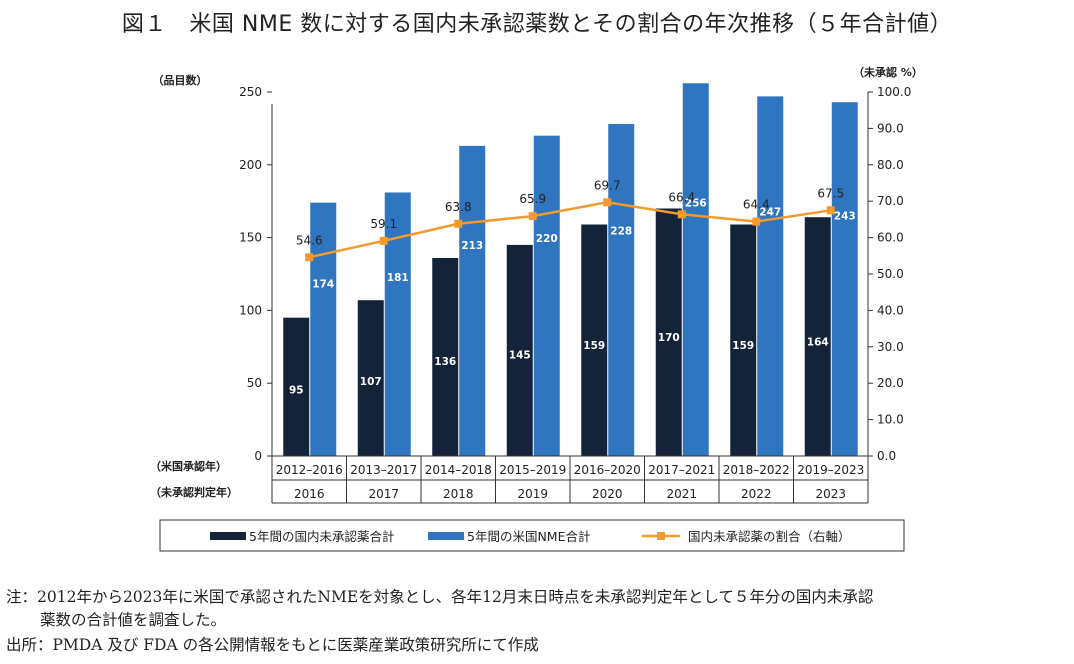  I want to click on x-row1-title: （米国承認年）, so click(188, 466).